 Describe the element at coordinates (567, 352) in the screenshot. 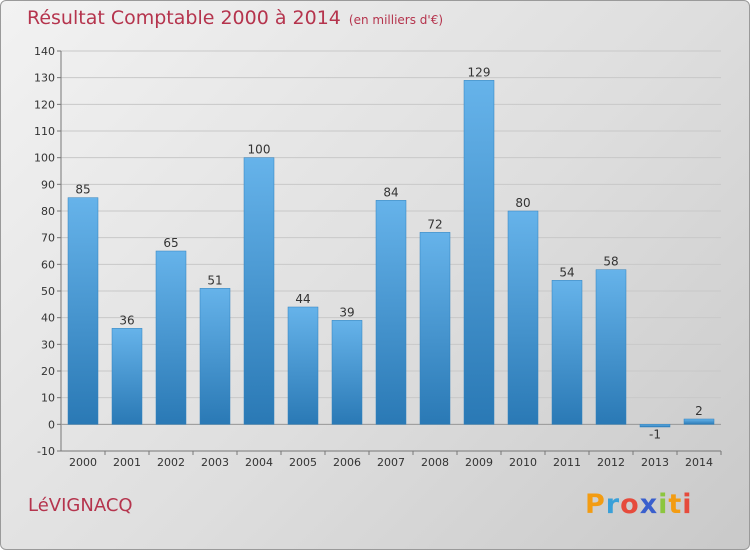

I see `bar-2011` at that location.